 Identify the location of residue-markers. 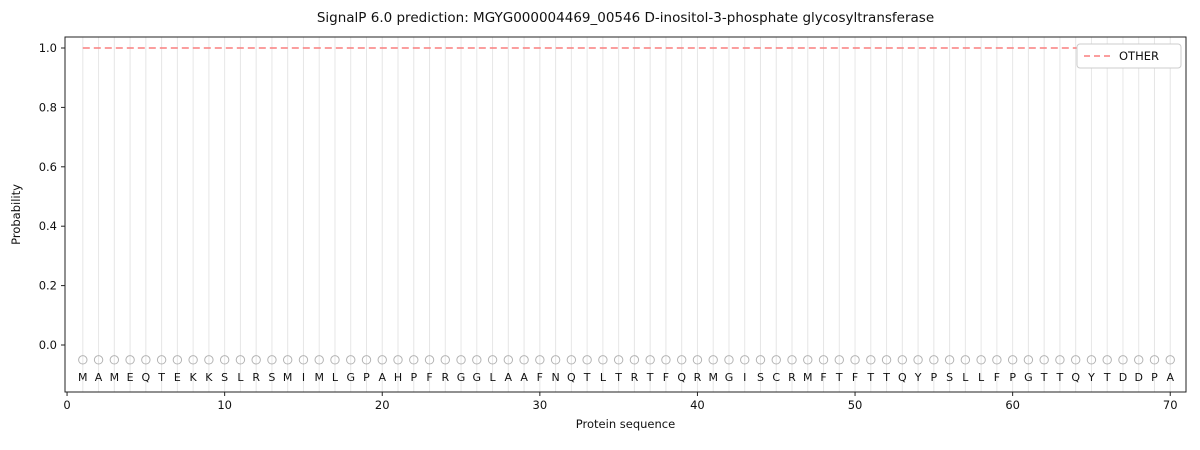
(626, 360).